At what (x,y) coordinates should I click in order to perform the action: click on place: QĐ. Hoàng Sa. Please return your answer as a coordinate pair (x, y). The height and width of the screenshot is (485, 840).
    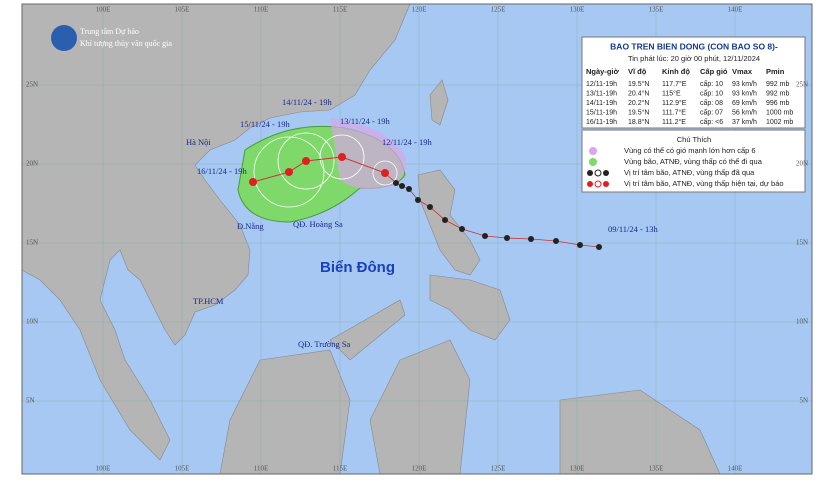
    Looking at the image, I should click on (318, 224).